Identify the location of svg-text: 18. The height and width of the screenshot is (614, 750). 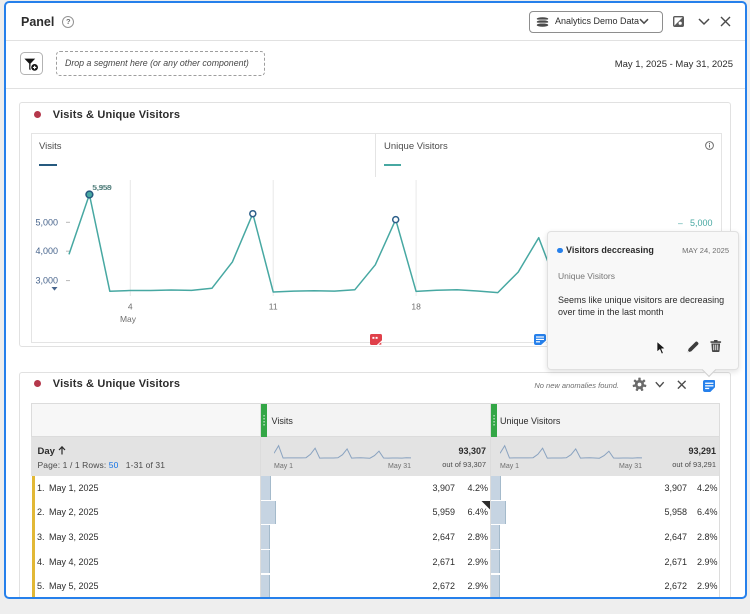
(416, 307).